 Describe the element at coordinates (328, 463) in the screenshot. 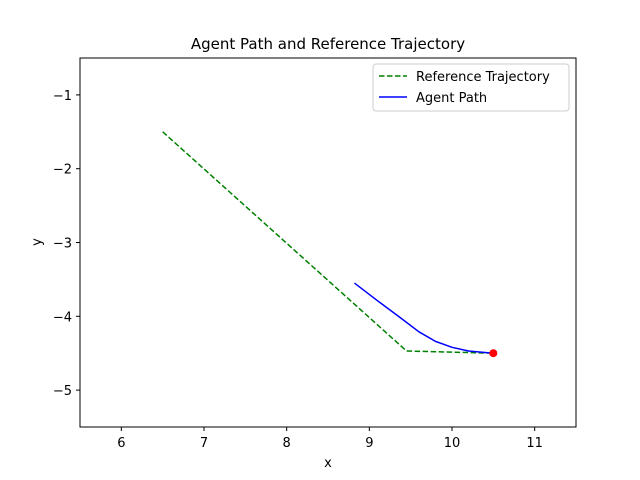

I see `x-axis-label: x` at that location.